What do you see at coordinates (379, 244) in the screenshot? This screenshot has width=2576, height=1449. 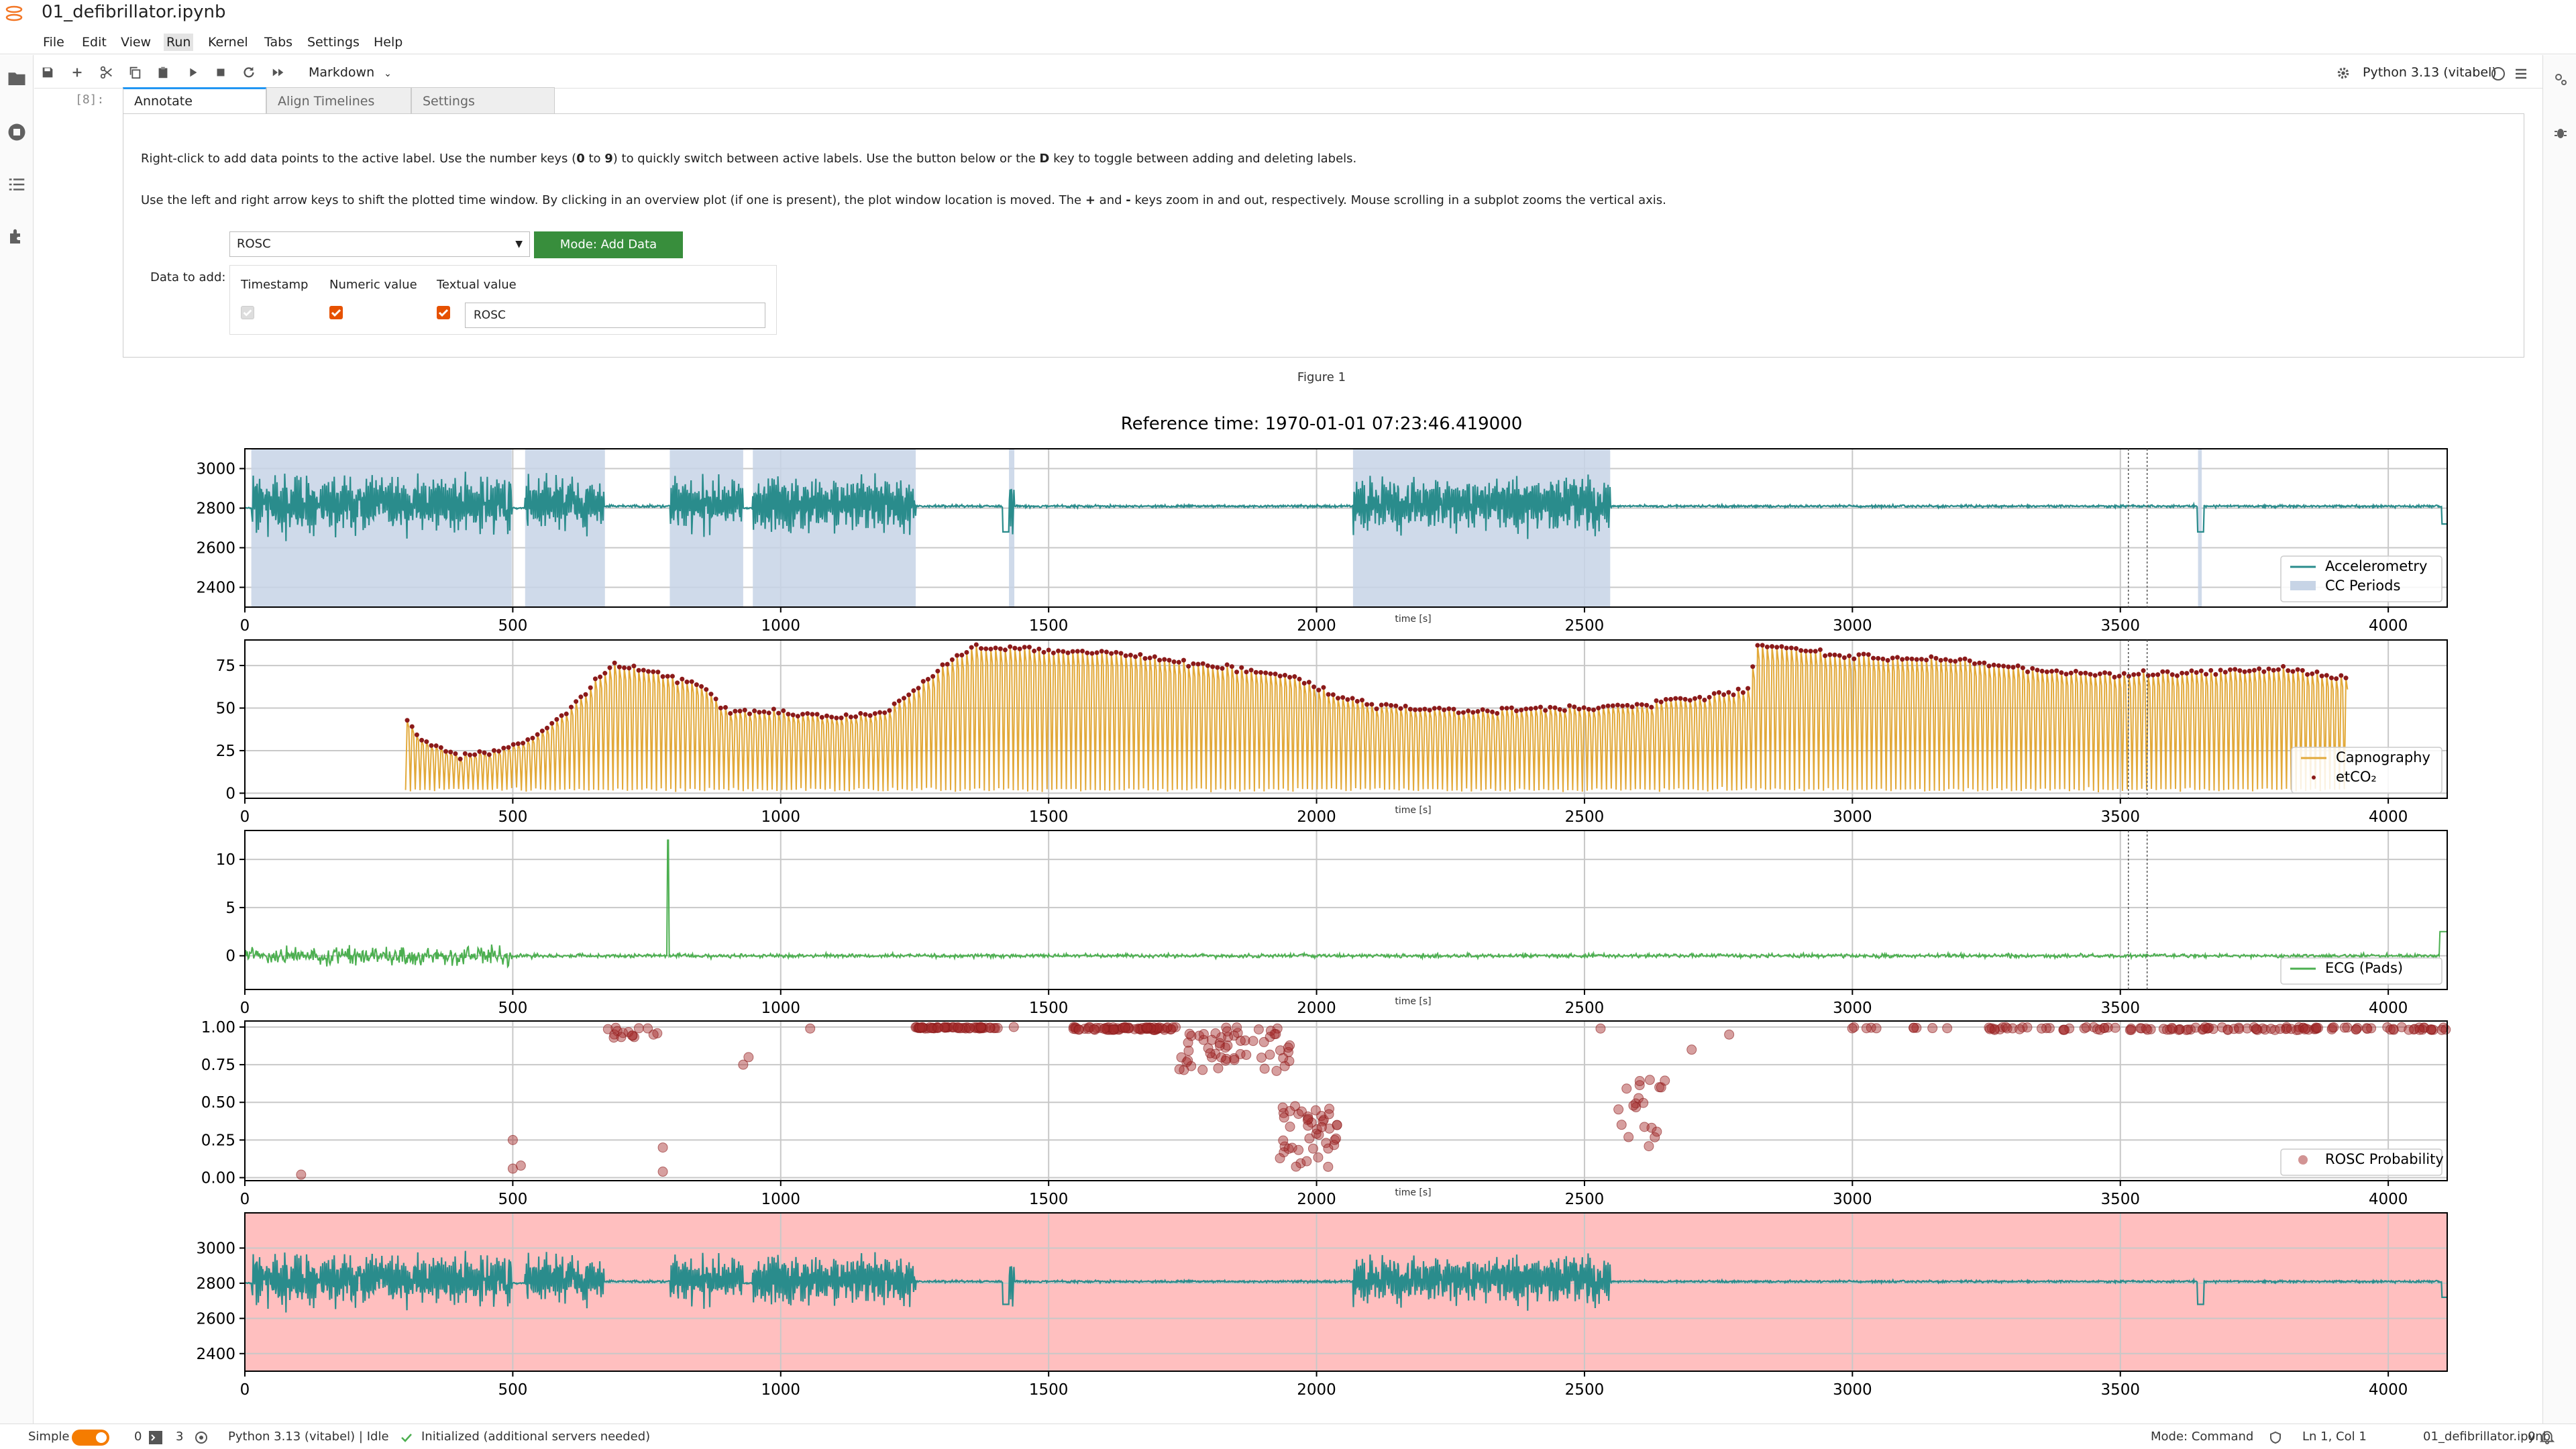 I see `label-select: ROSC ▼` at bounding box center [379, 244].